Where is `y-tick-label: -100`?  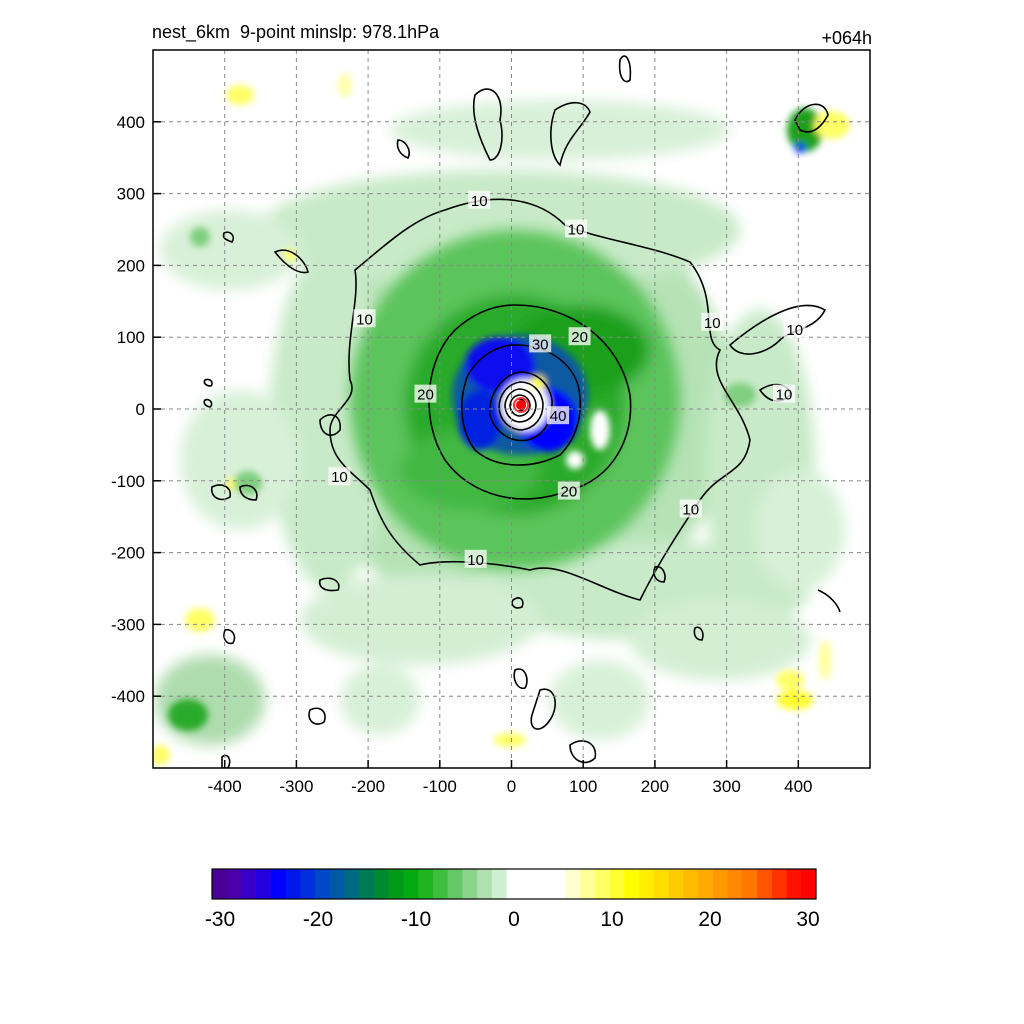 y-tick-label: -100 is located at coordinates (128, 481).